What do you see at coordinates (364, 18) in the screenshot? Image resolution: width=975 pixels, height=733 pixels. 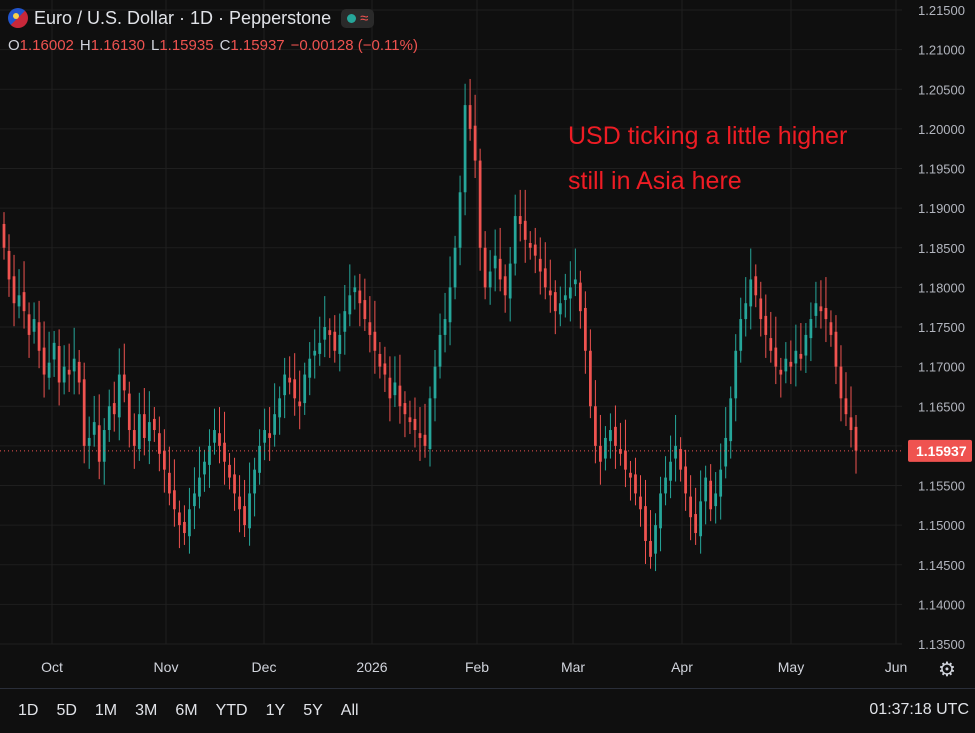 I see `wave-icon: ≈` at bounding box center [364, 18].